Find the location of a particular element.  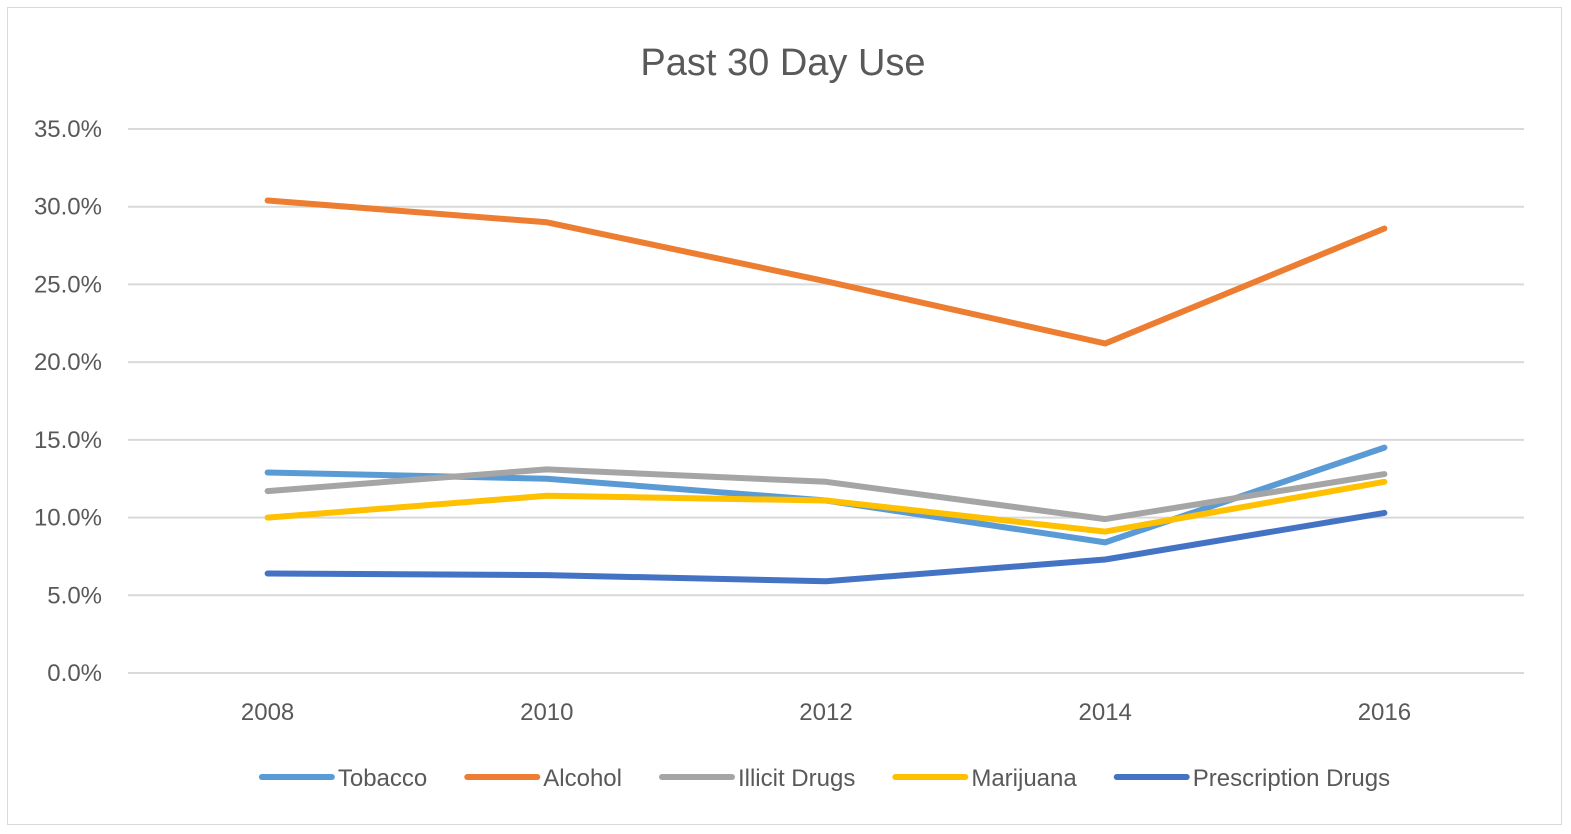

legend-label: Marijuana is located at coordinates (1024, 778).